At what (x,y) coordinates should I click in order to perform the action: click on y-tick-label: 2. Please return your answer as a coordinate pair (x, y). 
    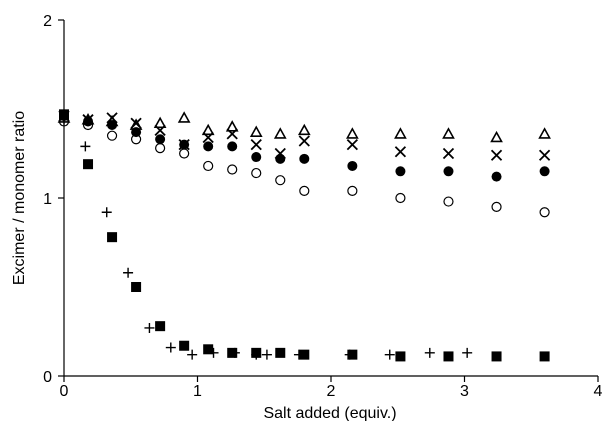
    Looking at the image, I should click on (47, 21).